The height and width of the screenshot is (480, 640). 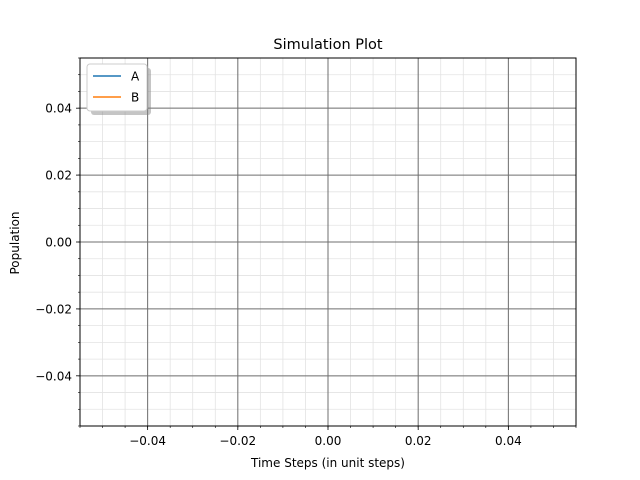 I want to click on x-tick-label: 0.04, so click(x=508, y=441).